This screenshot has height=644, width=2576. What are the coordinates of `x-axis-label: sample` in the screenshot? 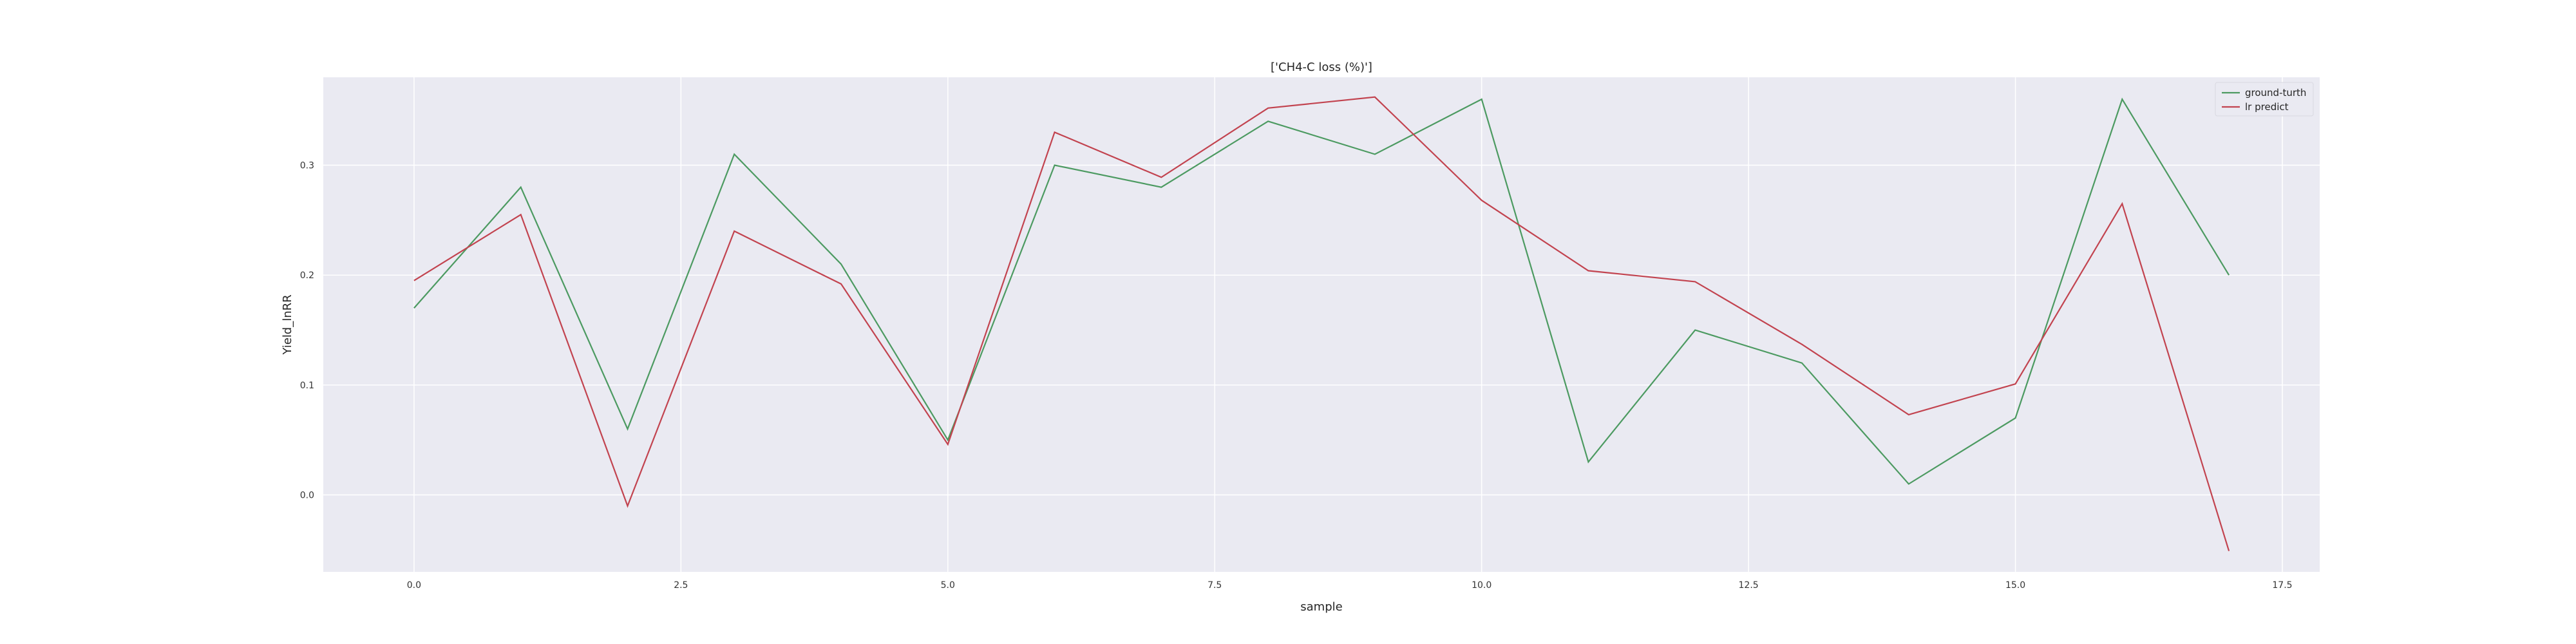 It's located at (1321, 607).